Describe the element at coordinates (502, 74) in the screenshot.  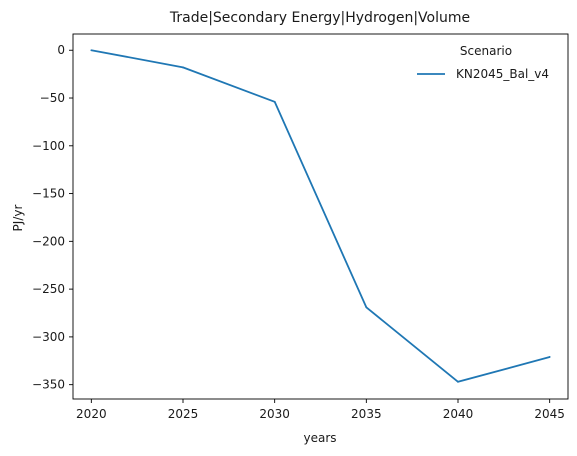
I see `legend-label: KN2045_Bal_v4` at that location.